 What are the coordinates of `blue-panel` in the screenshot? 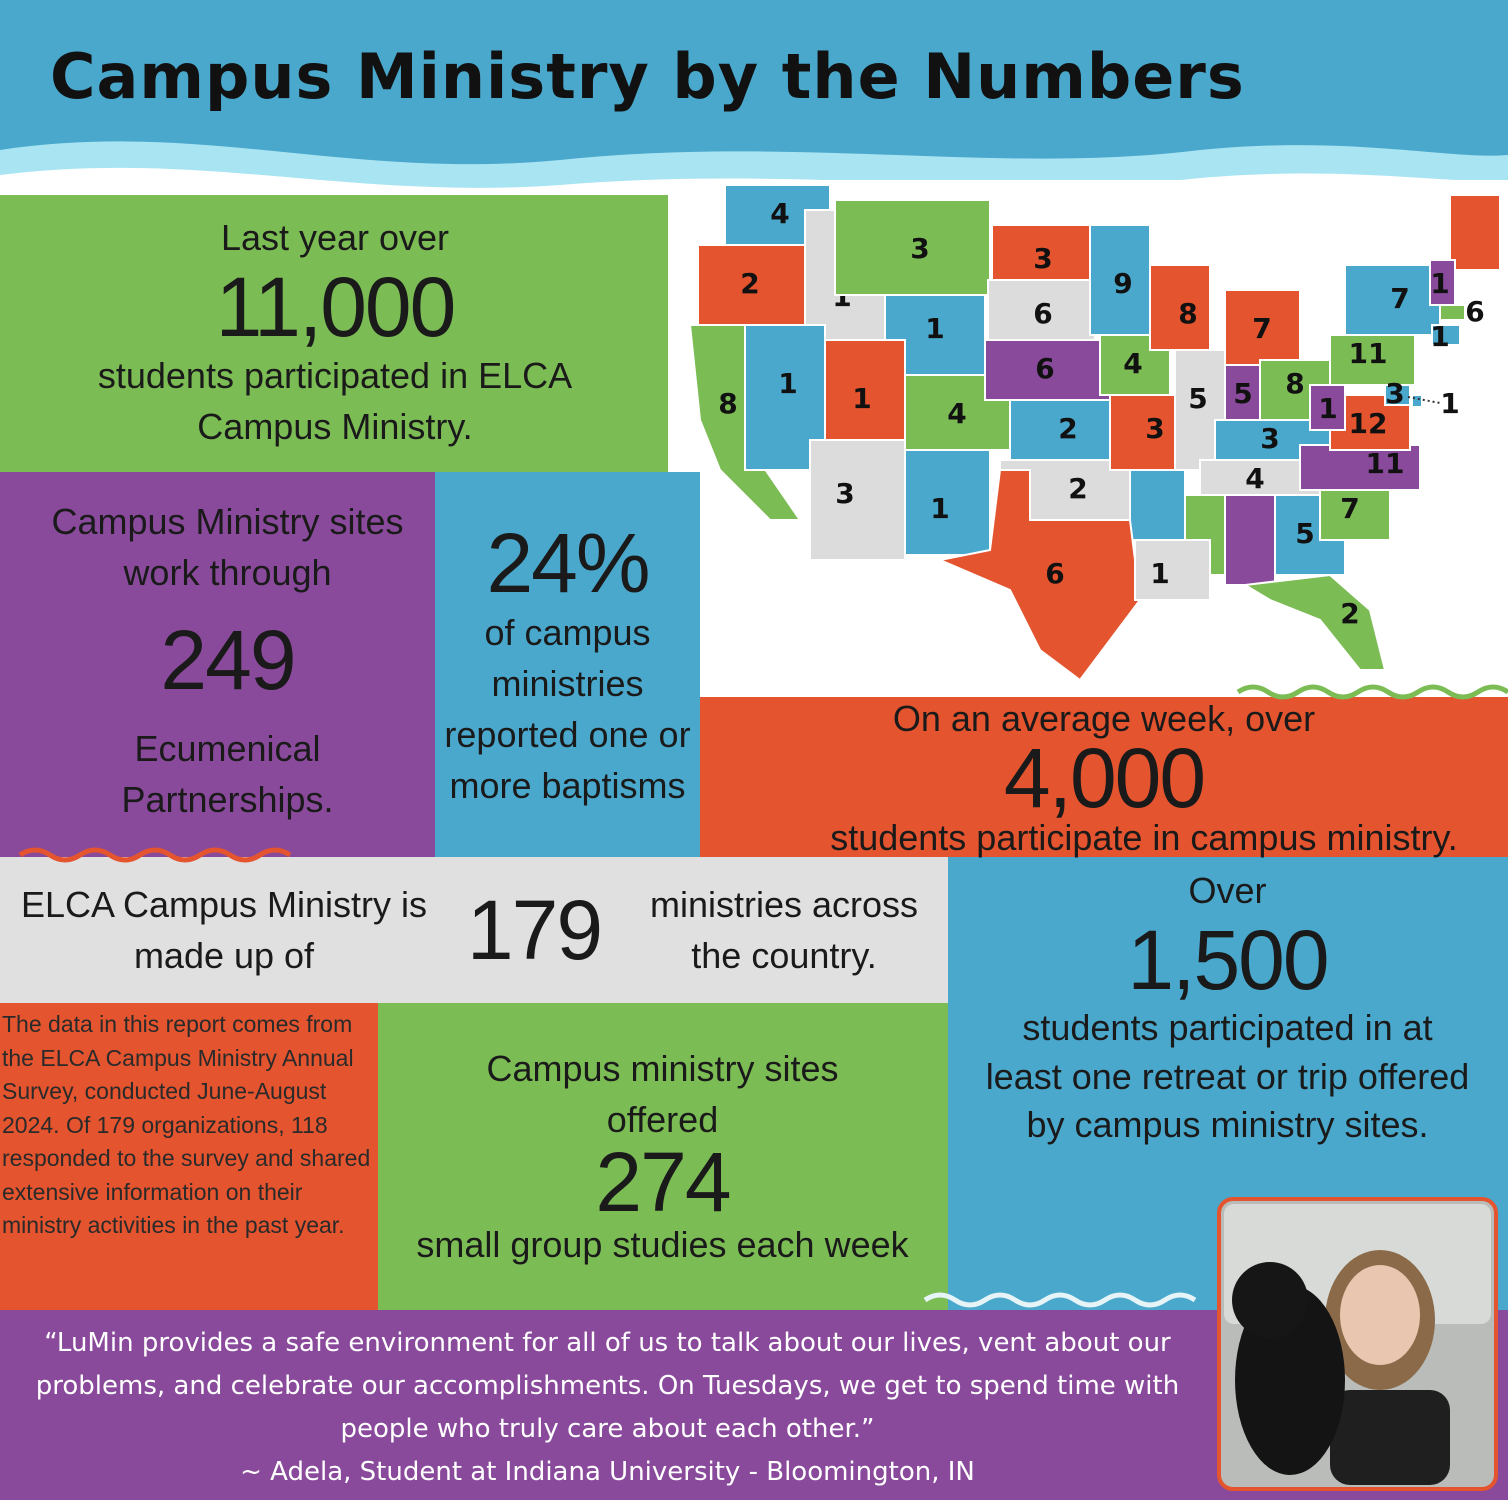 It's located at (567, 664).